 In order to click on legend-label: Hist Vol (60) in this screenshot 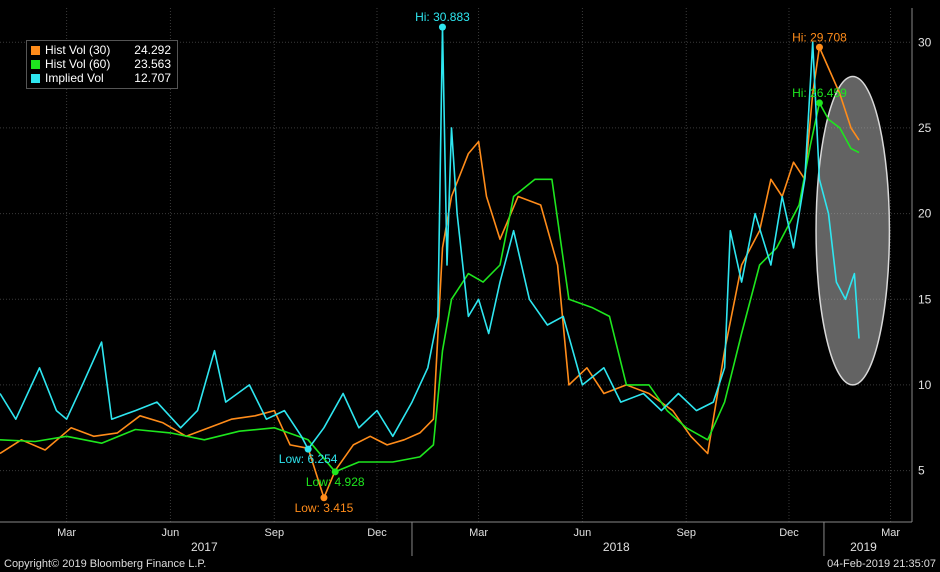, I will do `click(78, 64)`.